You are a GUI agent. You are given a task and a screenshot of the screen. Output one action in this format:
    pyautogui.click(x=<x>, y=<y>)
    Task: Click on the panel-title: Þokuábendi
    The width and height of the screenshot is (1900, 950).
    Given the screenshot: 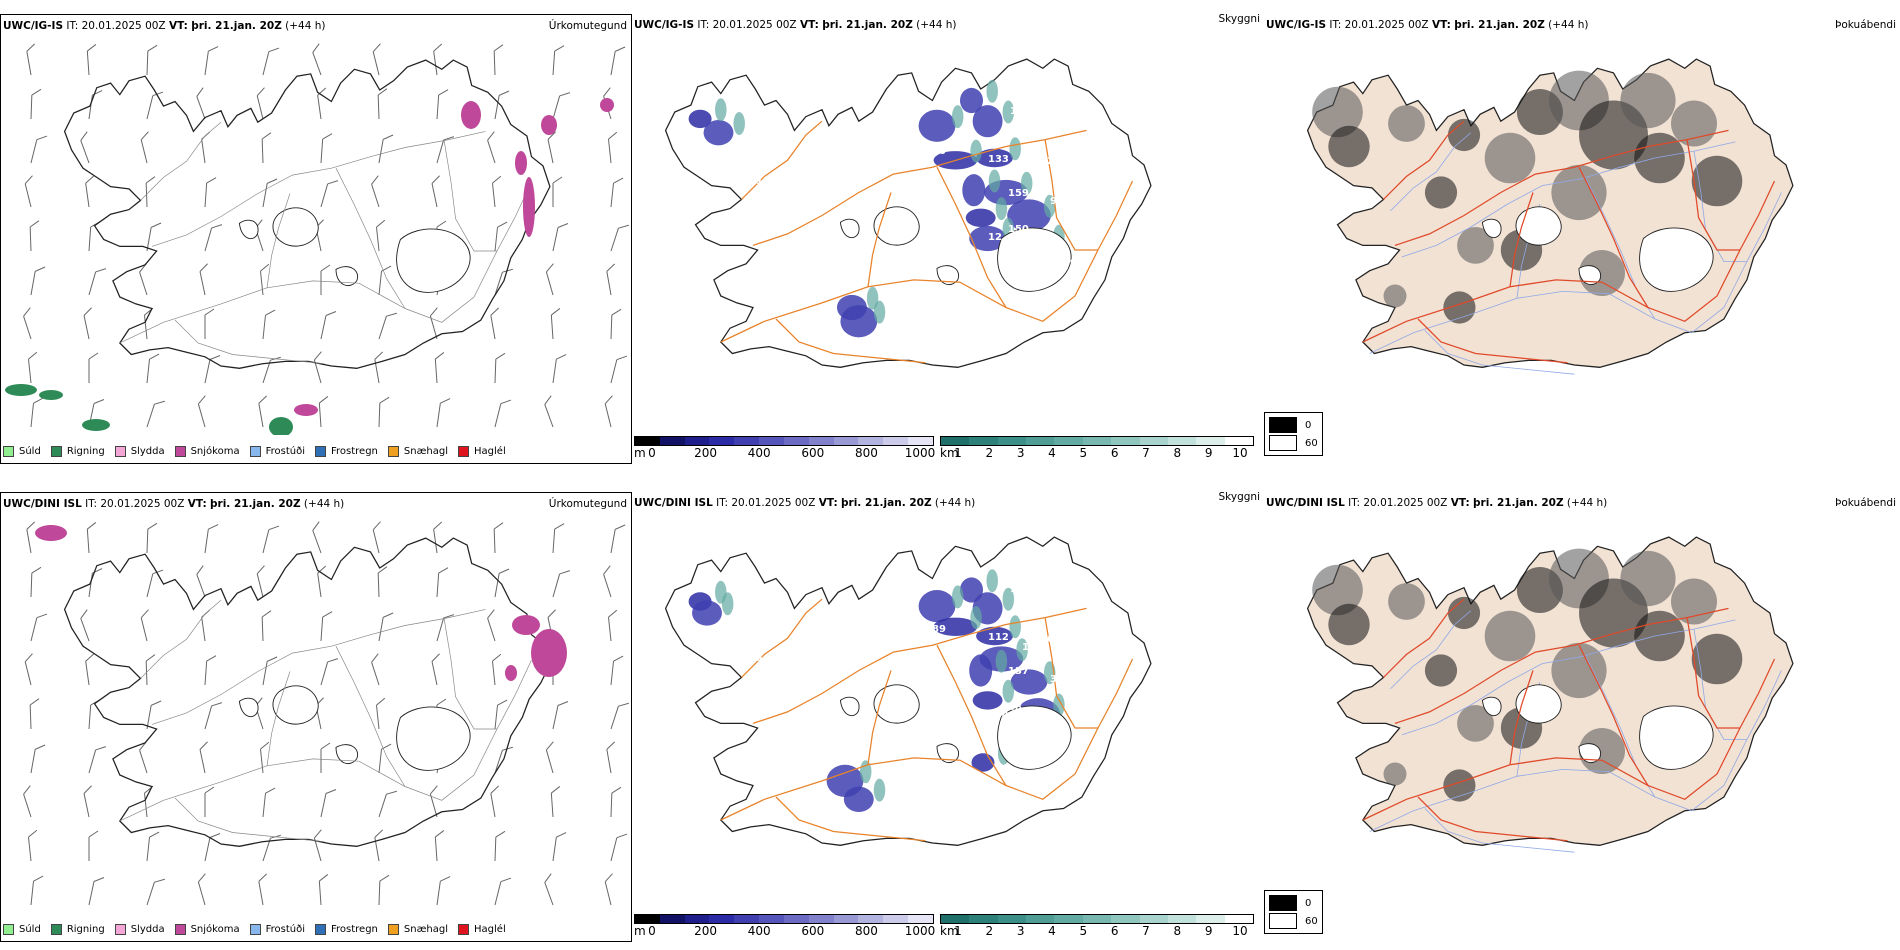 What is the action you would take?
    pyautogui.click(x=1865, y=503)
    